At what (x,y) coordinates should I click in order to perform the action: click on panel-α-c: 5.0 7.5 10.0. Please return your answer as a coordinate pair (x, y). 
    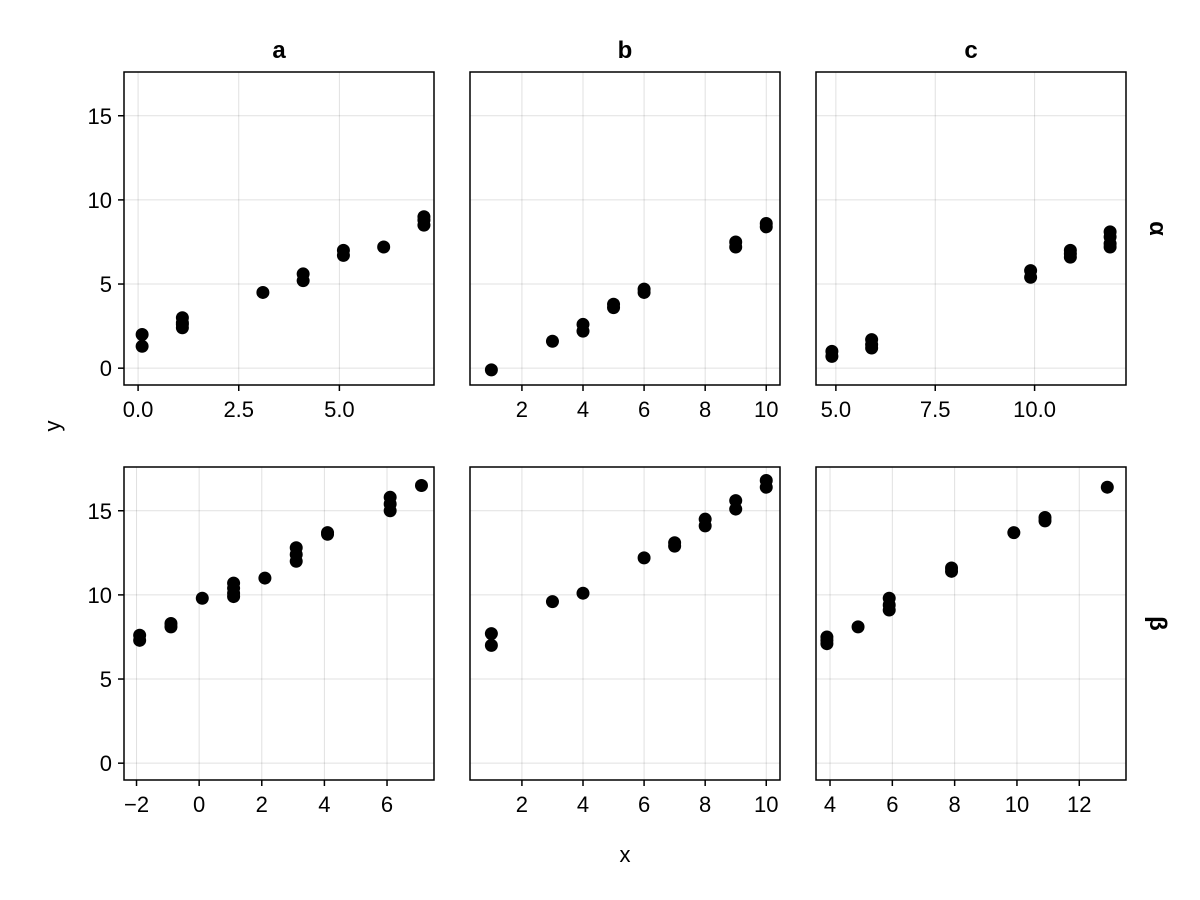
    Looking at the image, I should click on (971, 246).